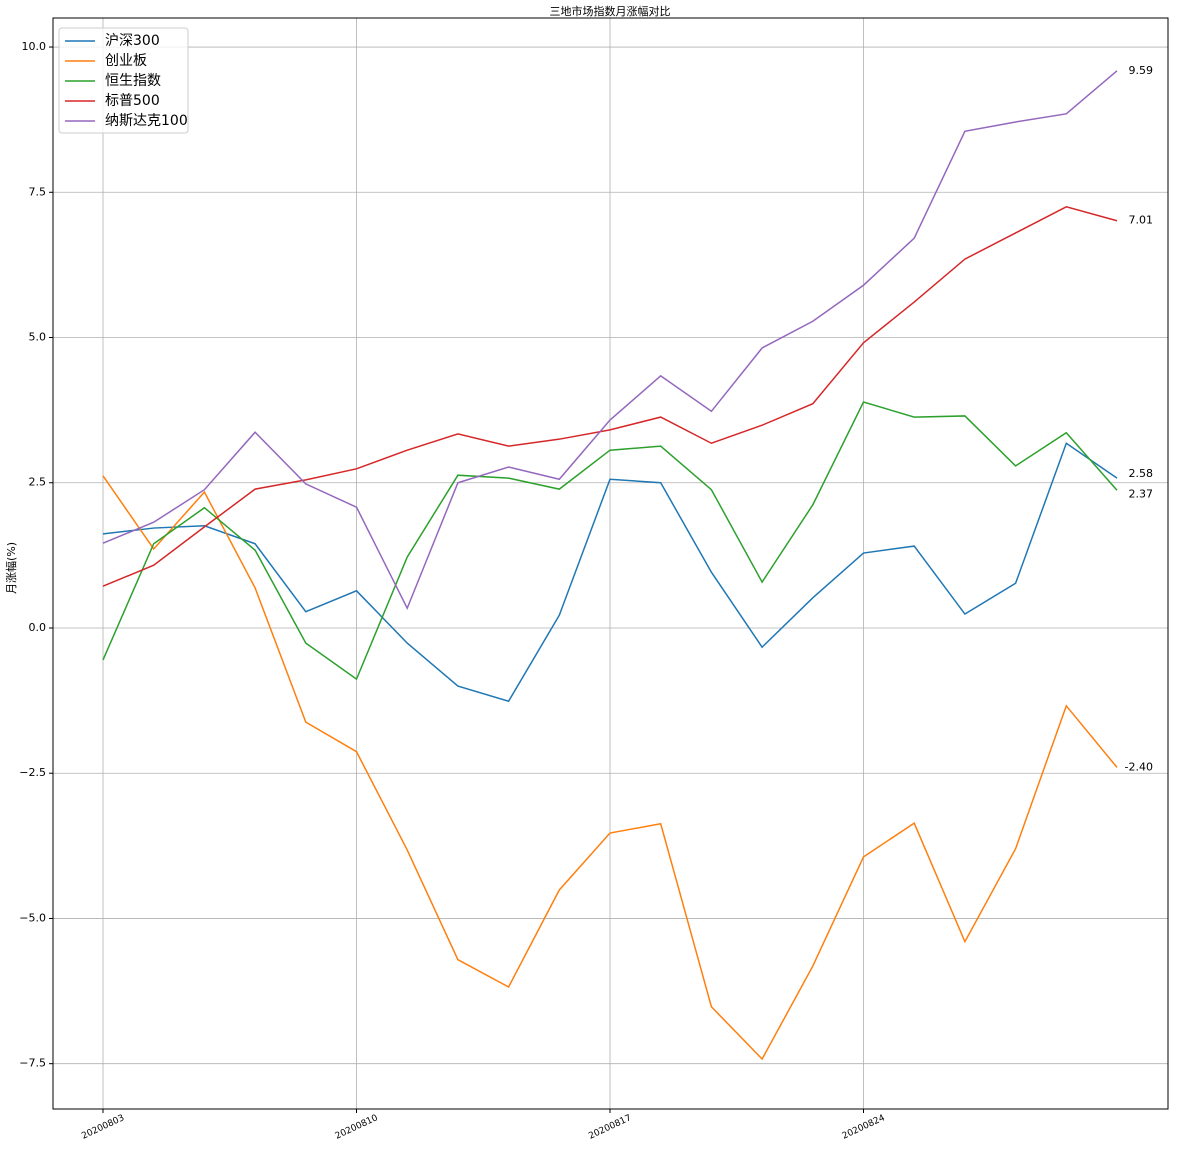 Image resolution: width=1178 pixels, height=1156 pixels. I want to click on y-axis-label: 月涨幅(%), so click(11, 568).